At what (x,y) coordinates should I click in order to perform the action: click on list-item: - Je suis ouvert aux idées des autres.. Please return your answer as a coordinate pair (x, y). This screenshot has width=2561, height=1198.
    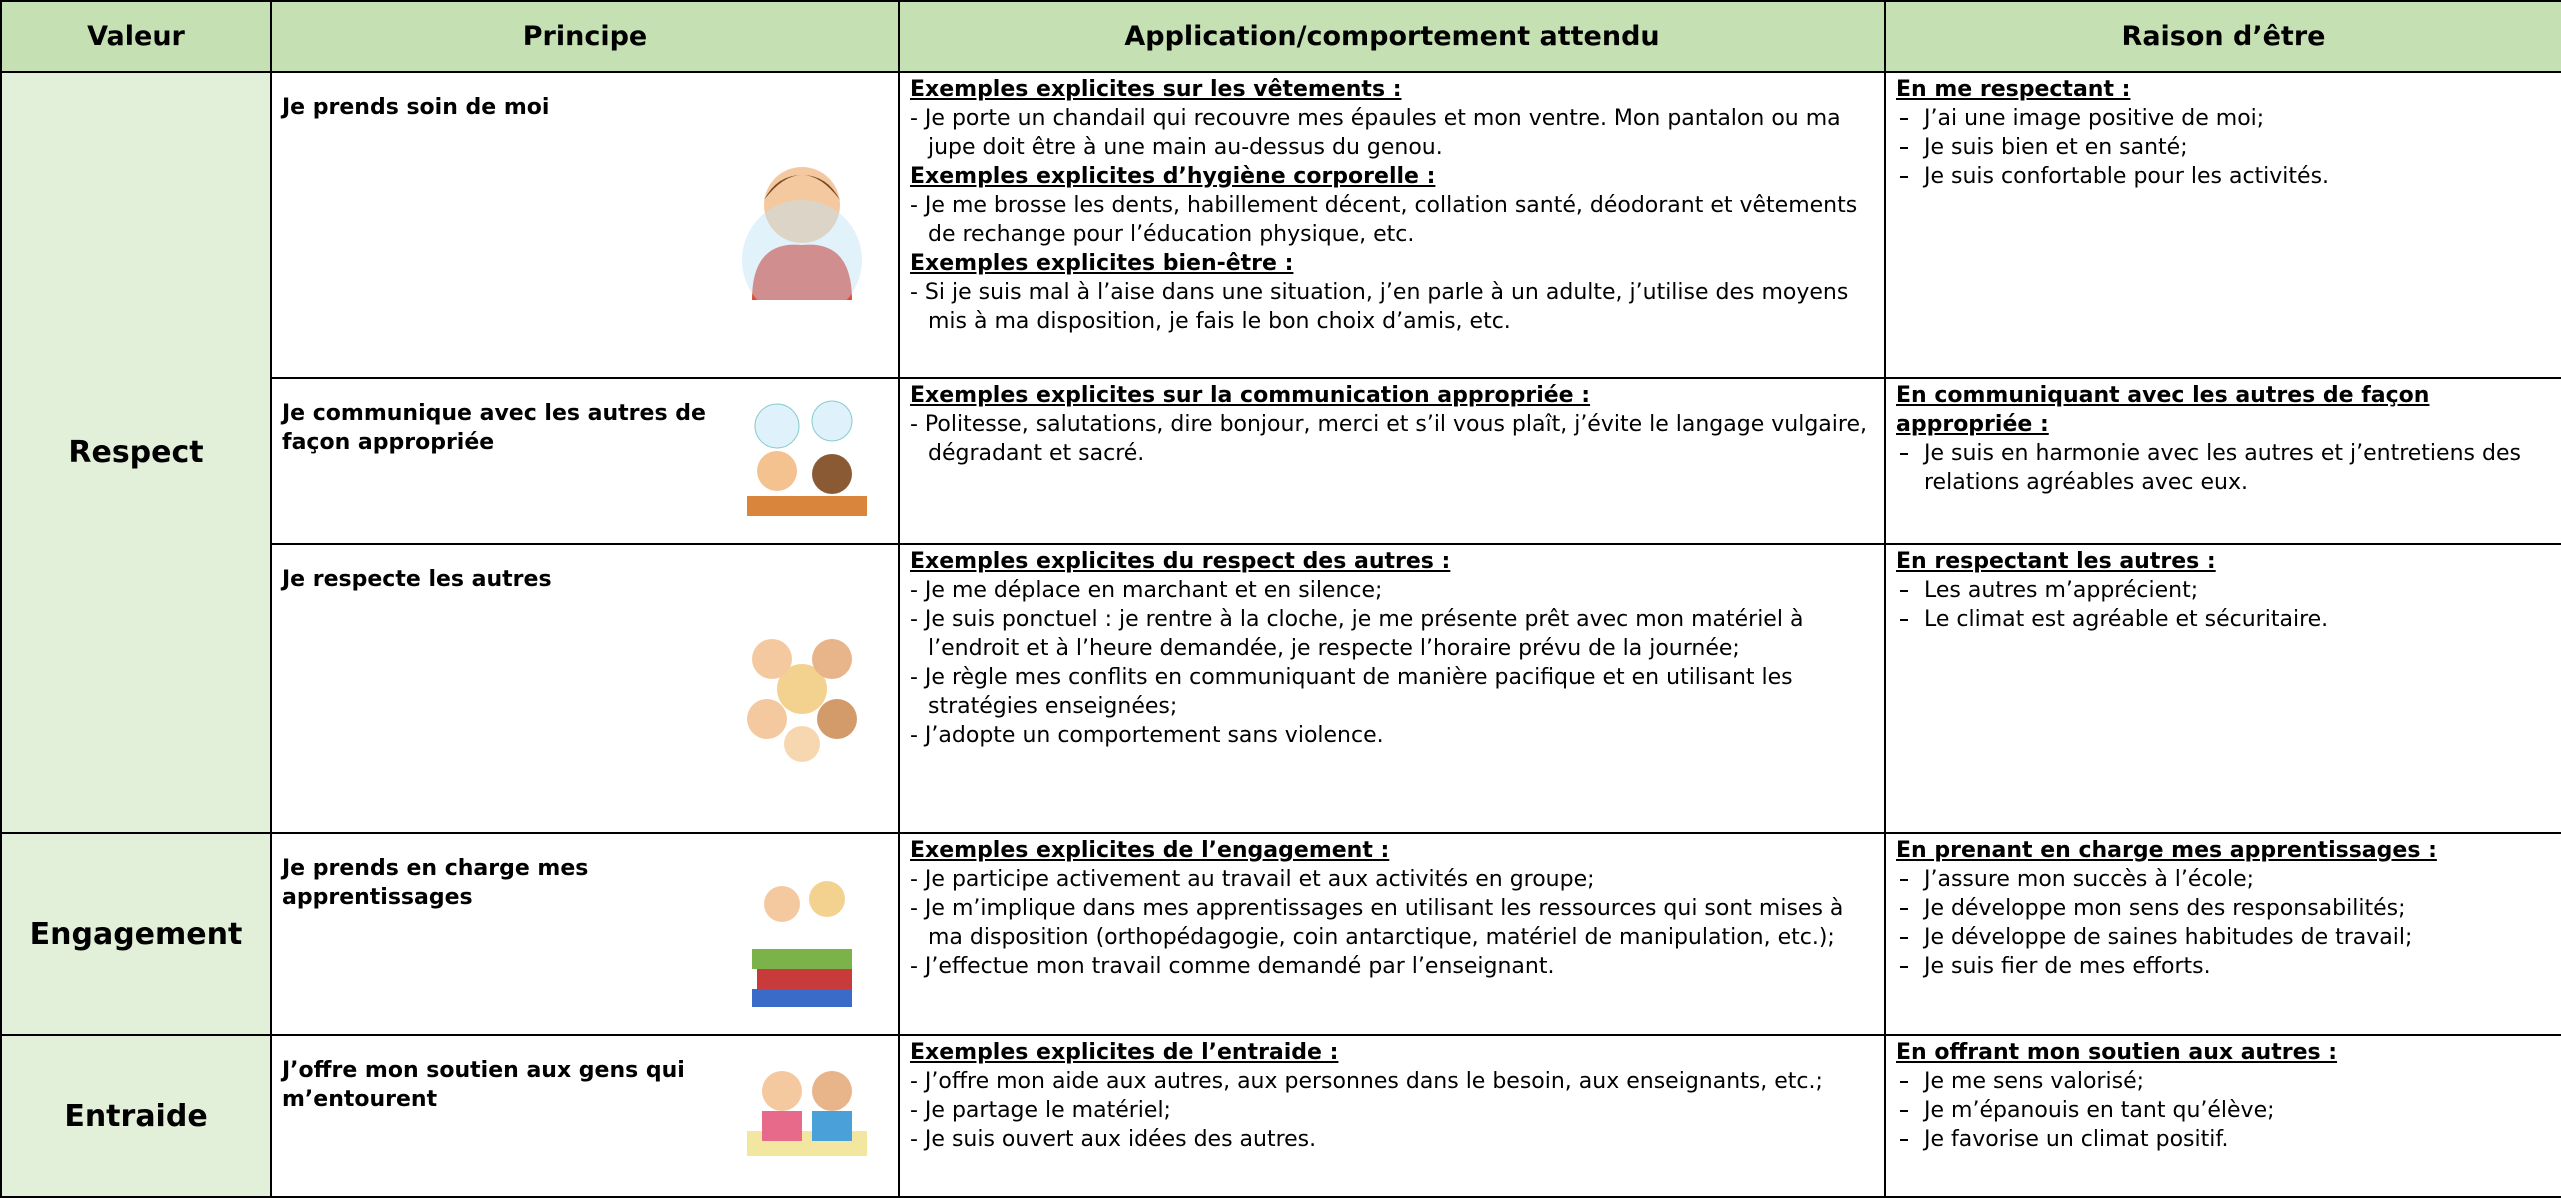
    Looking at the image, I should click on (1113, 1139).